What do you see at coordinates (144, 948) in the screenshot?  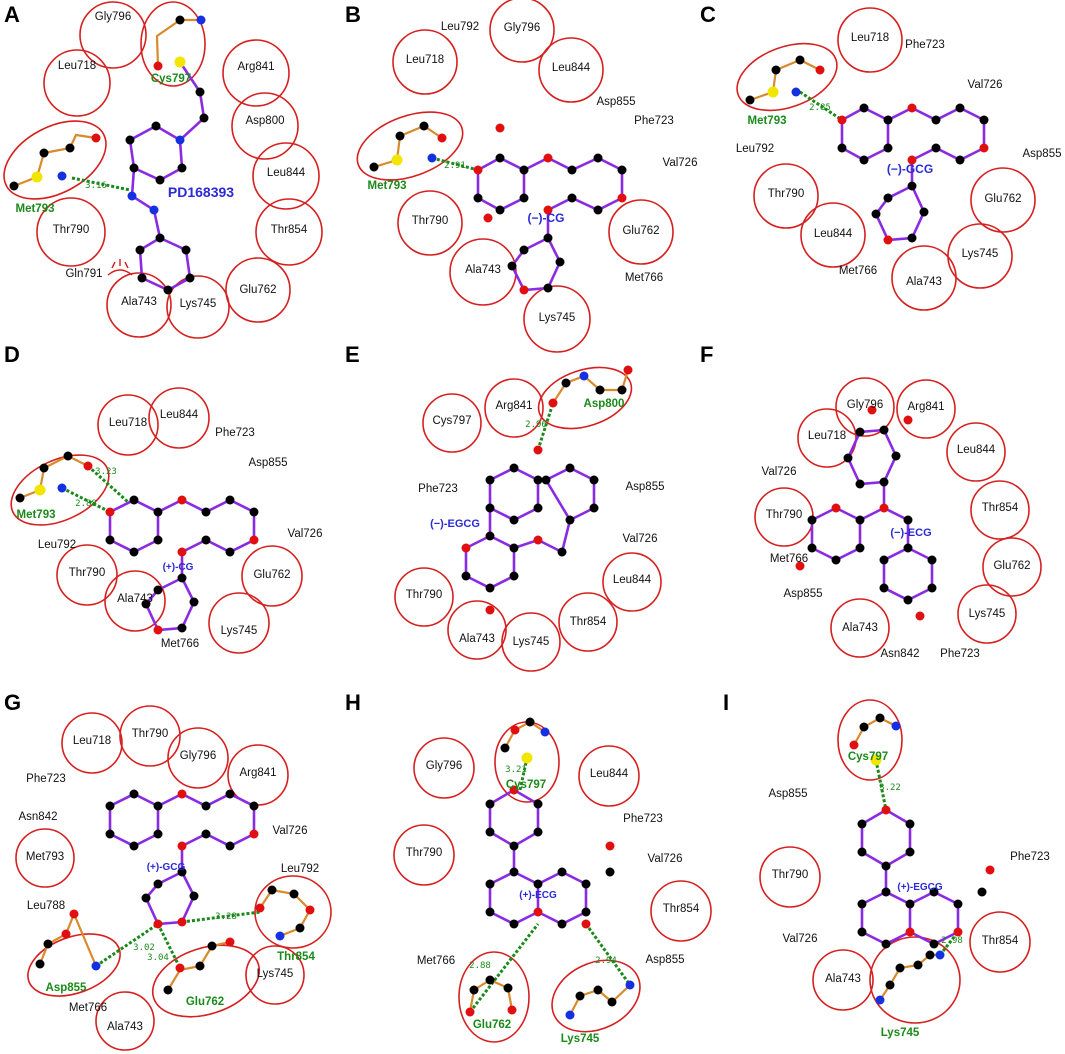 I see `hbond-distance: 3.02` at bounding box center [144, 948].